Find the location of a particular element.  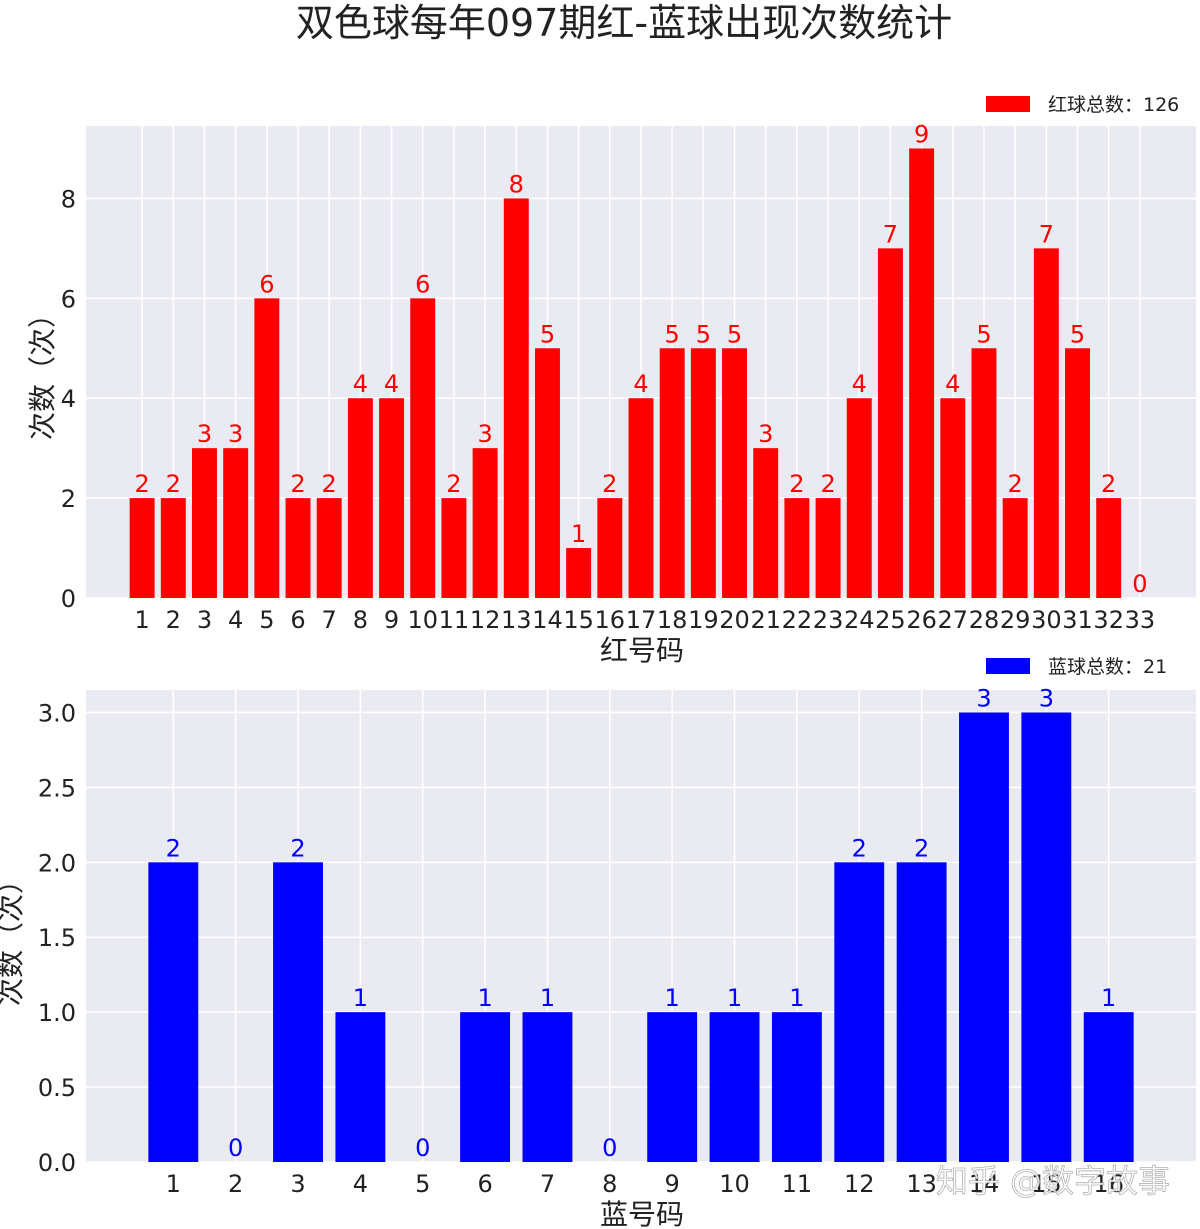

bar-value-label: 6 is located at coordinates (422, 284).